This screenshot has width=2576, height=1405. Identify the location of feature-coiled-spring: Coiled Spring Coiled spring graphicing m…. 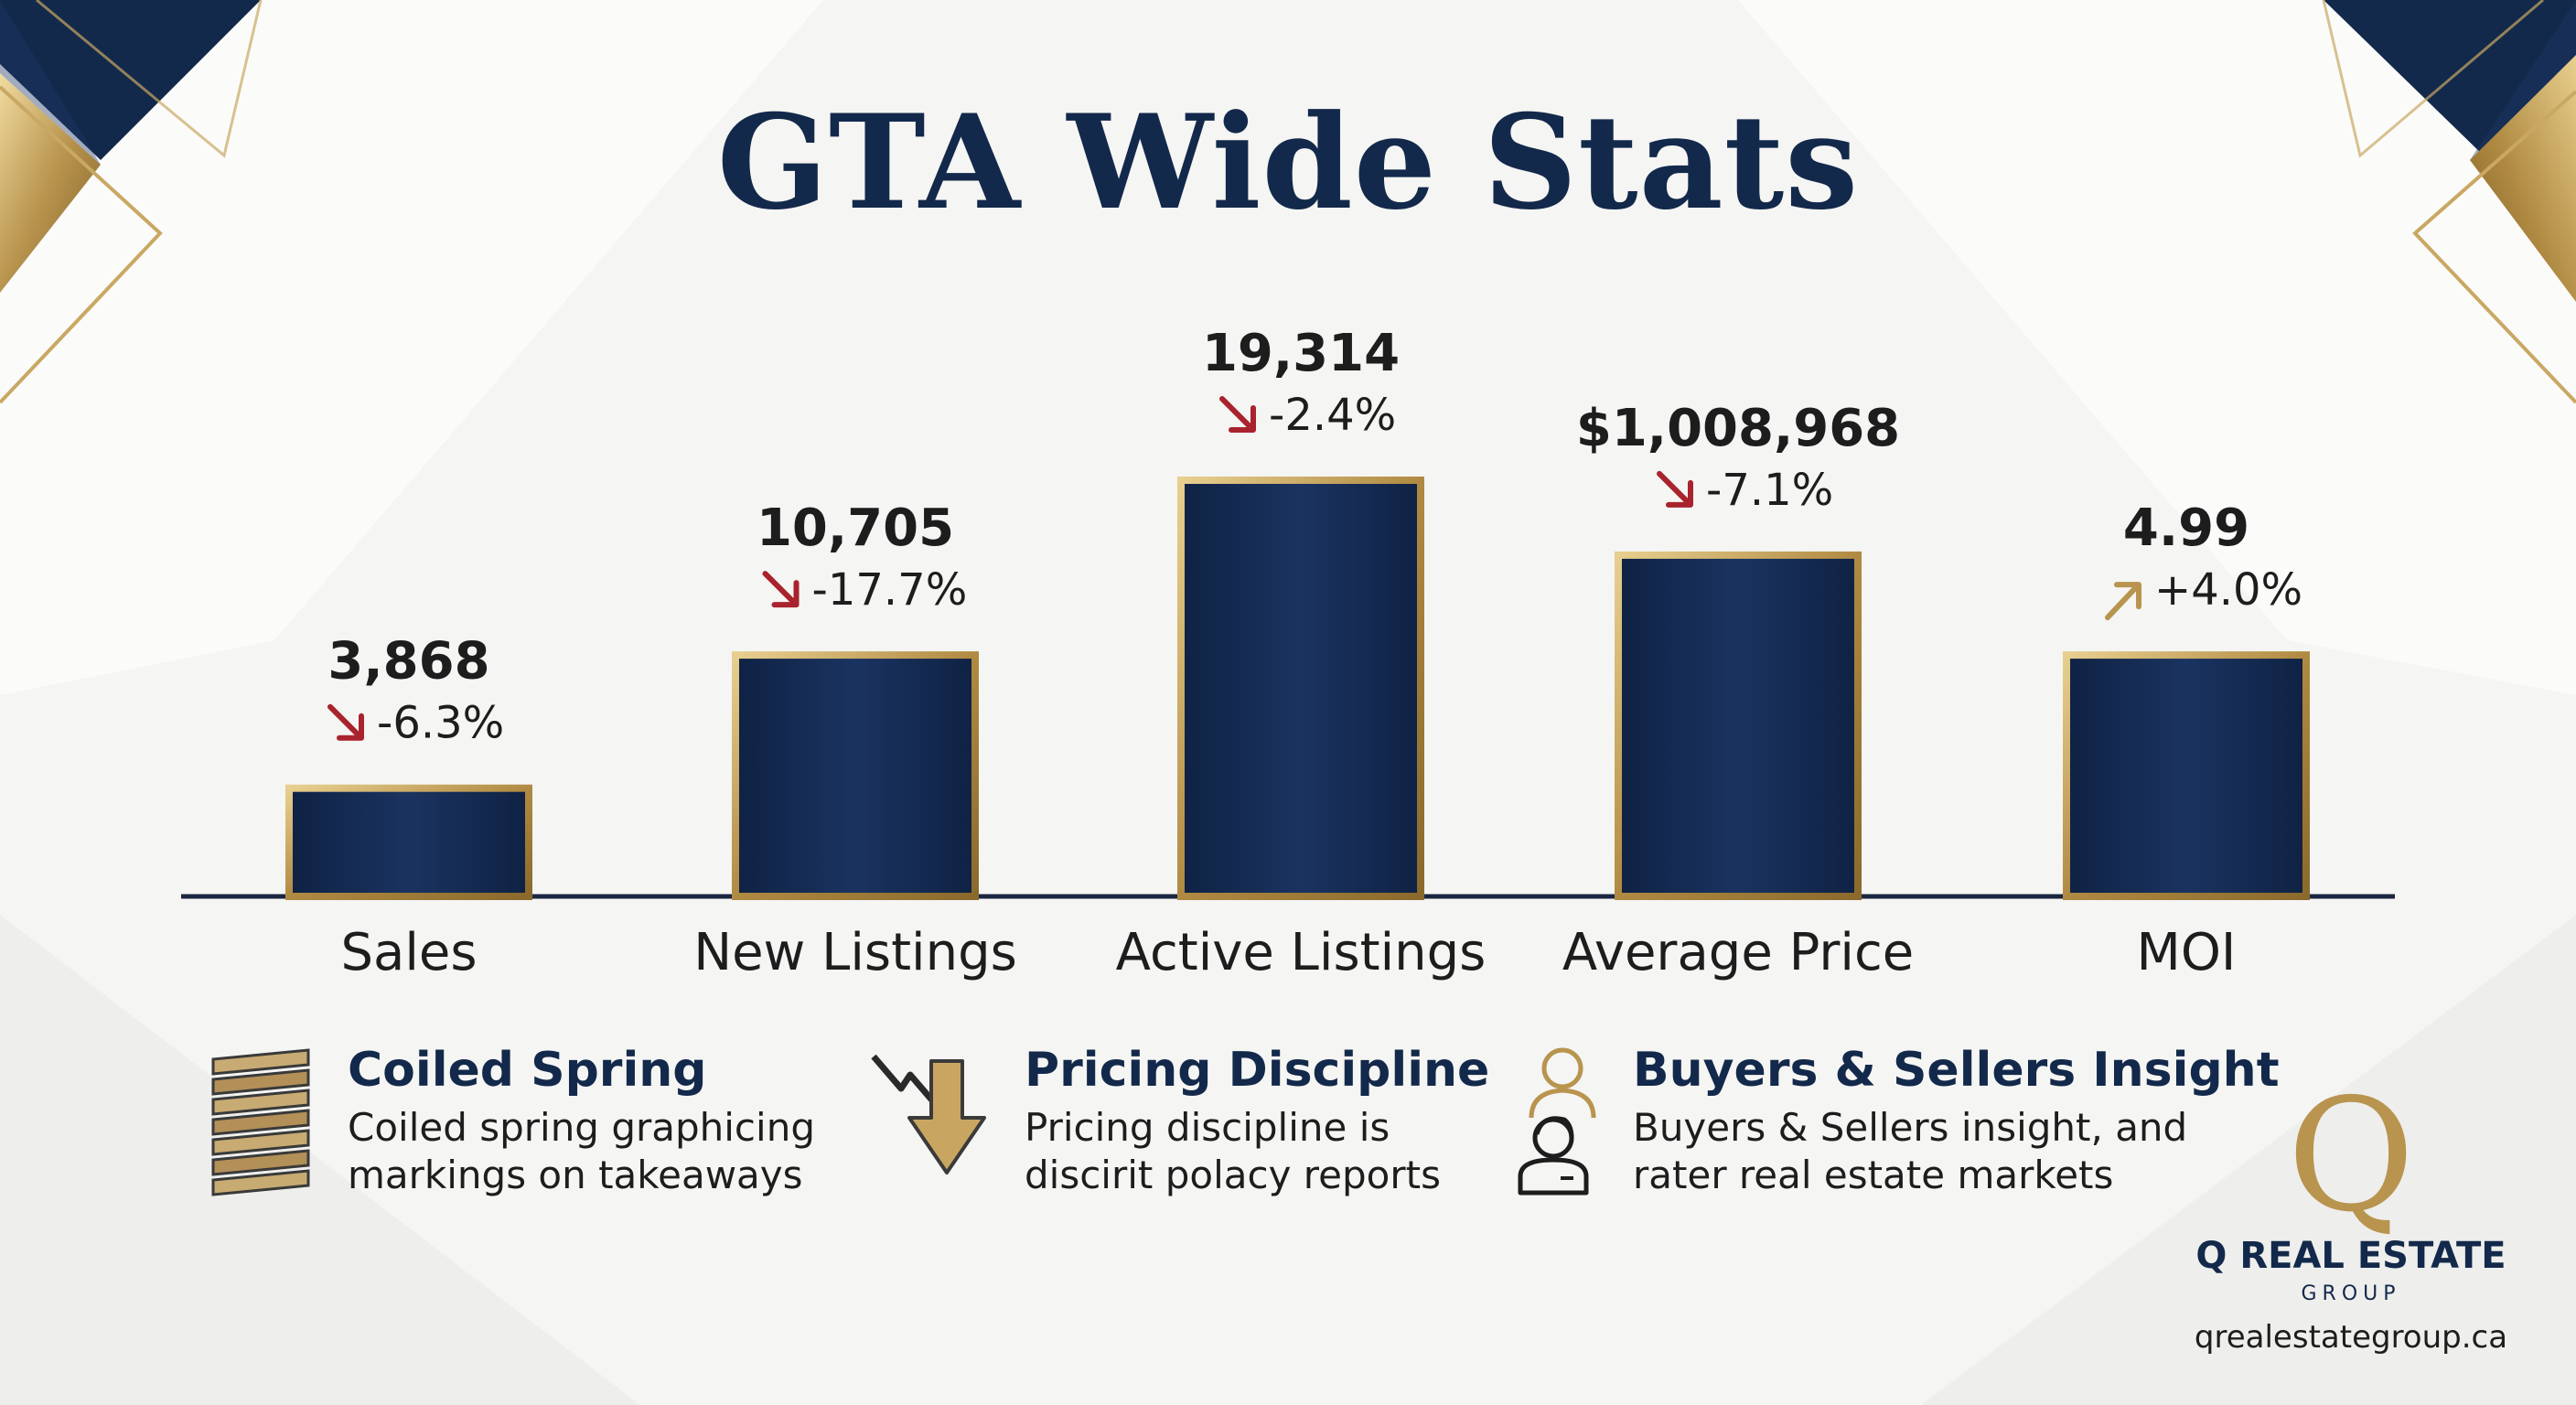
(526, 1125).